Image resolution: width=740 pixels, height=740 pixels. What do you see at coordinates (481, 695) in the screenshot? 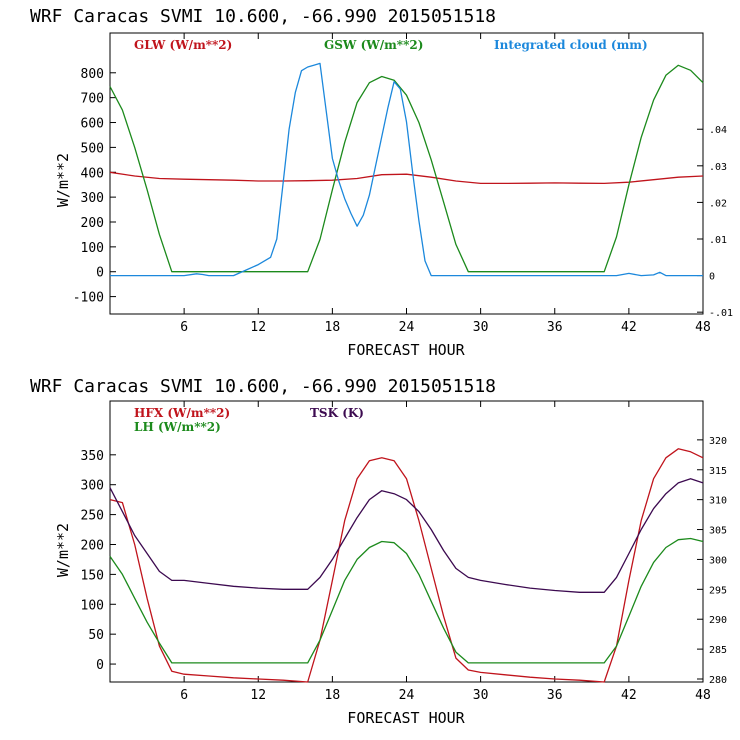
I see `chart-2-xtick-label: 30` at bounding box center [481, 695].